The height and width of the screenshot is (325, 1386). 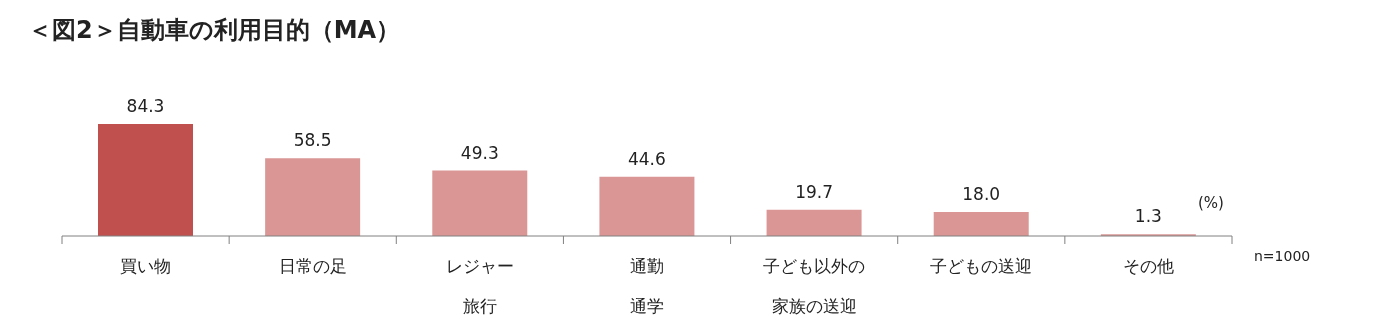 What do you see at coordinates (814, 191) in the screenshot?
I see `data-label: 19.7` at bounding box center [814, 191].